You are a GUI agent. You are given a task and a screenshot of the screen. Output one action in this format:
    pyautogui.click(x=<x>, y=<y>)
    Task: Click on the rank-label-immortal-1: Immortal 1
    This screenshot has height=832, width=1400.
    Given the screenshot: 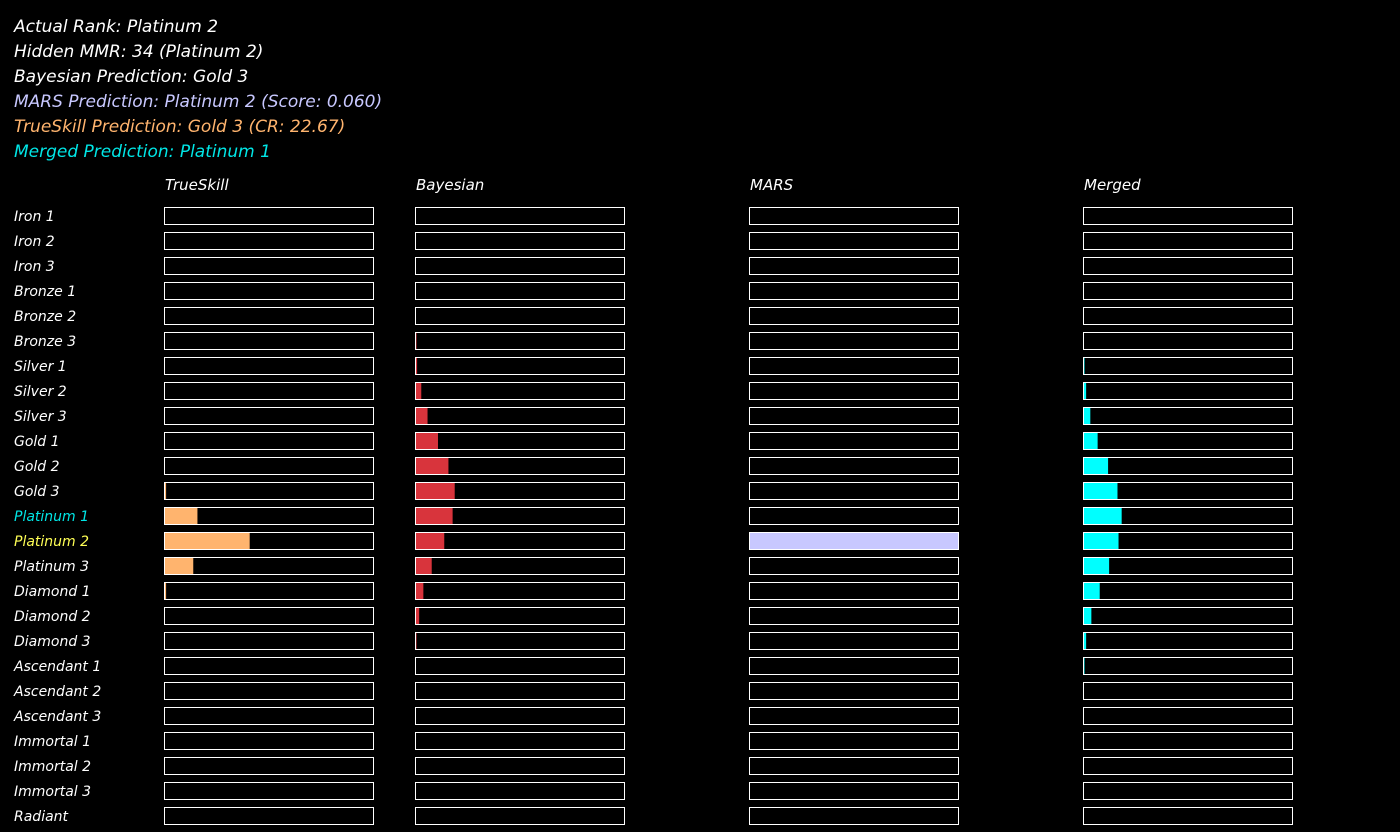 What is the action you would take?
    pyautogui.click(x=52, y=742)
    